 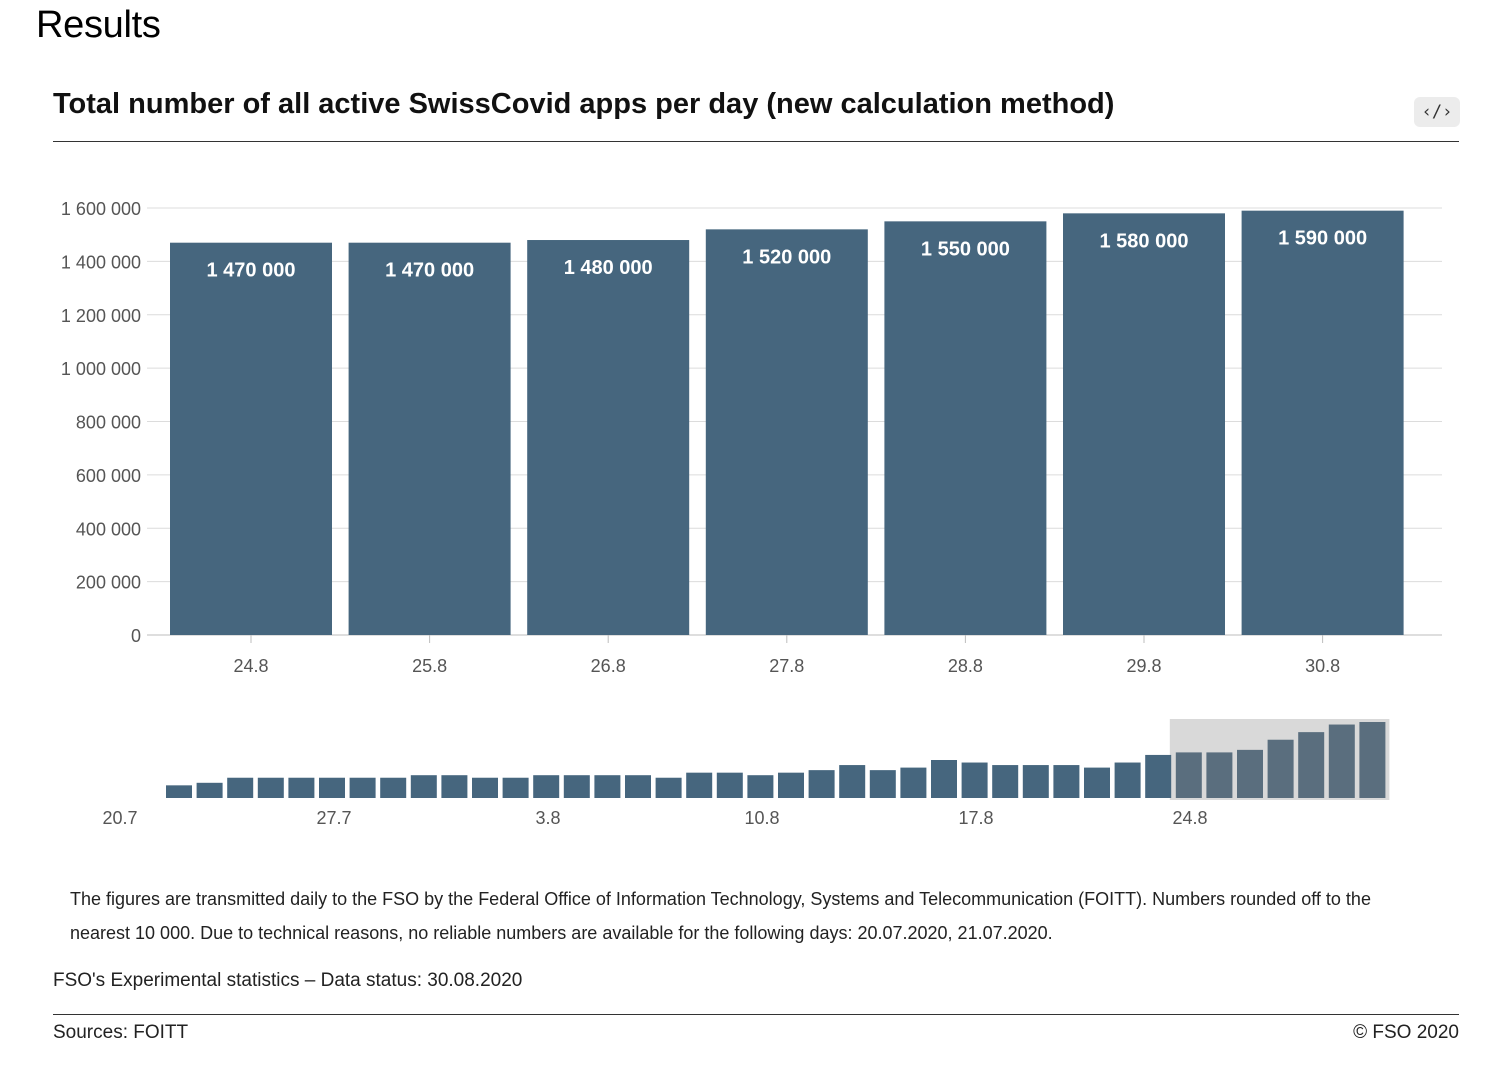 I want to click on overview-x-tick-label: 3.8, so click(x=547, y=818).